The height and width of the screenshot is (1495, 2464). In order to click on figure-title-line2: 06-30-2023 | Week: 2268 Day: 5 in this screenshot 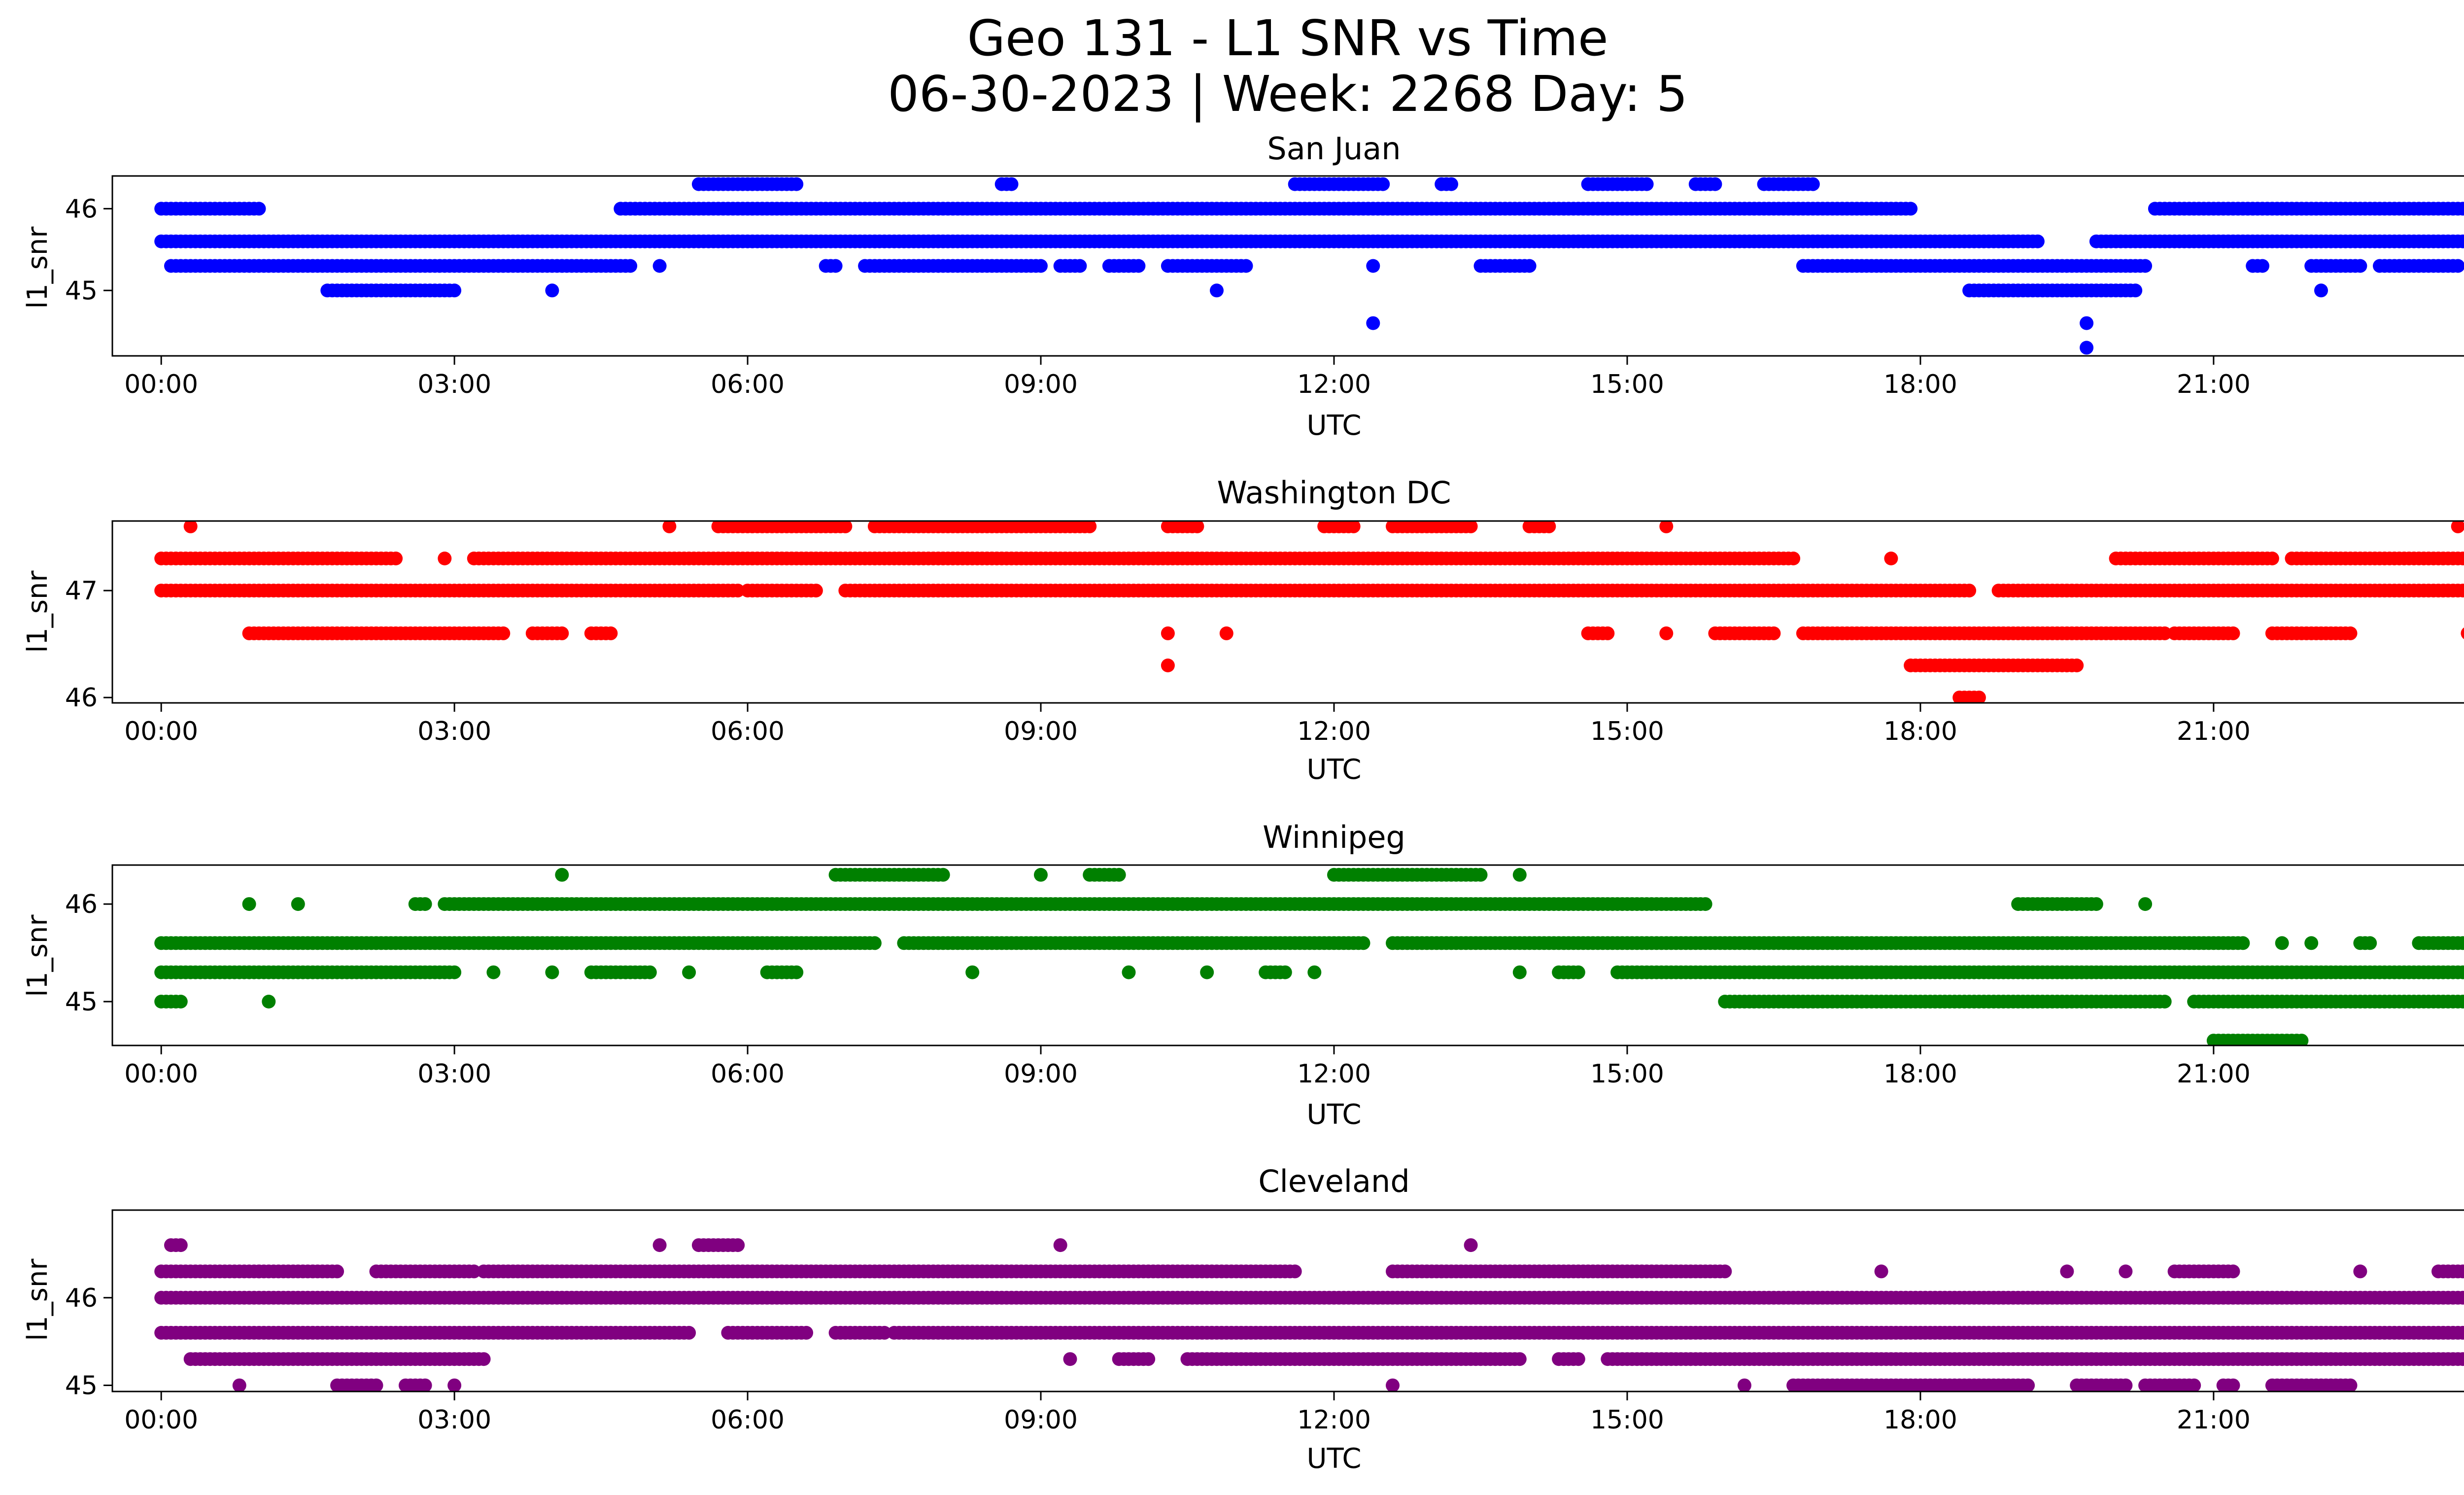, I will do `click(1287, 94)`.